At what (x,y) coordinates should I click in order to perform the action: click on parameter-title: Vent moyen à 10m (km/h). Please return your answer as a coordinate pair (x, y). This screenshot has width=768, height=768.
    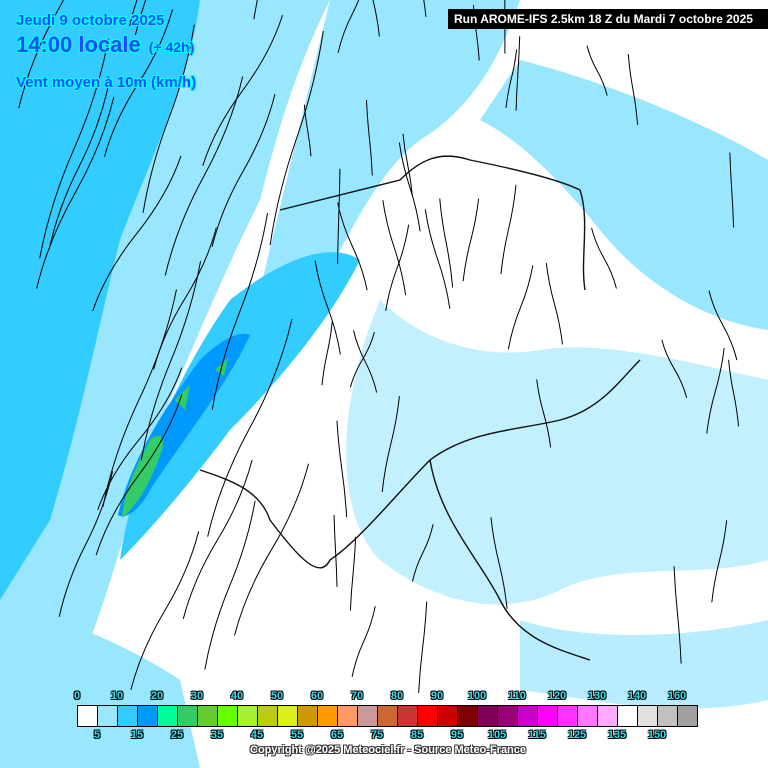
    Looking at the image, I should click on (106, 82).